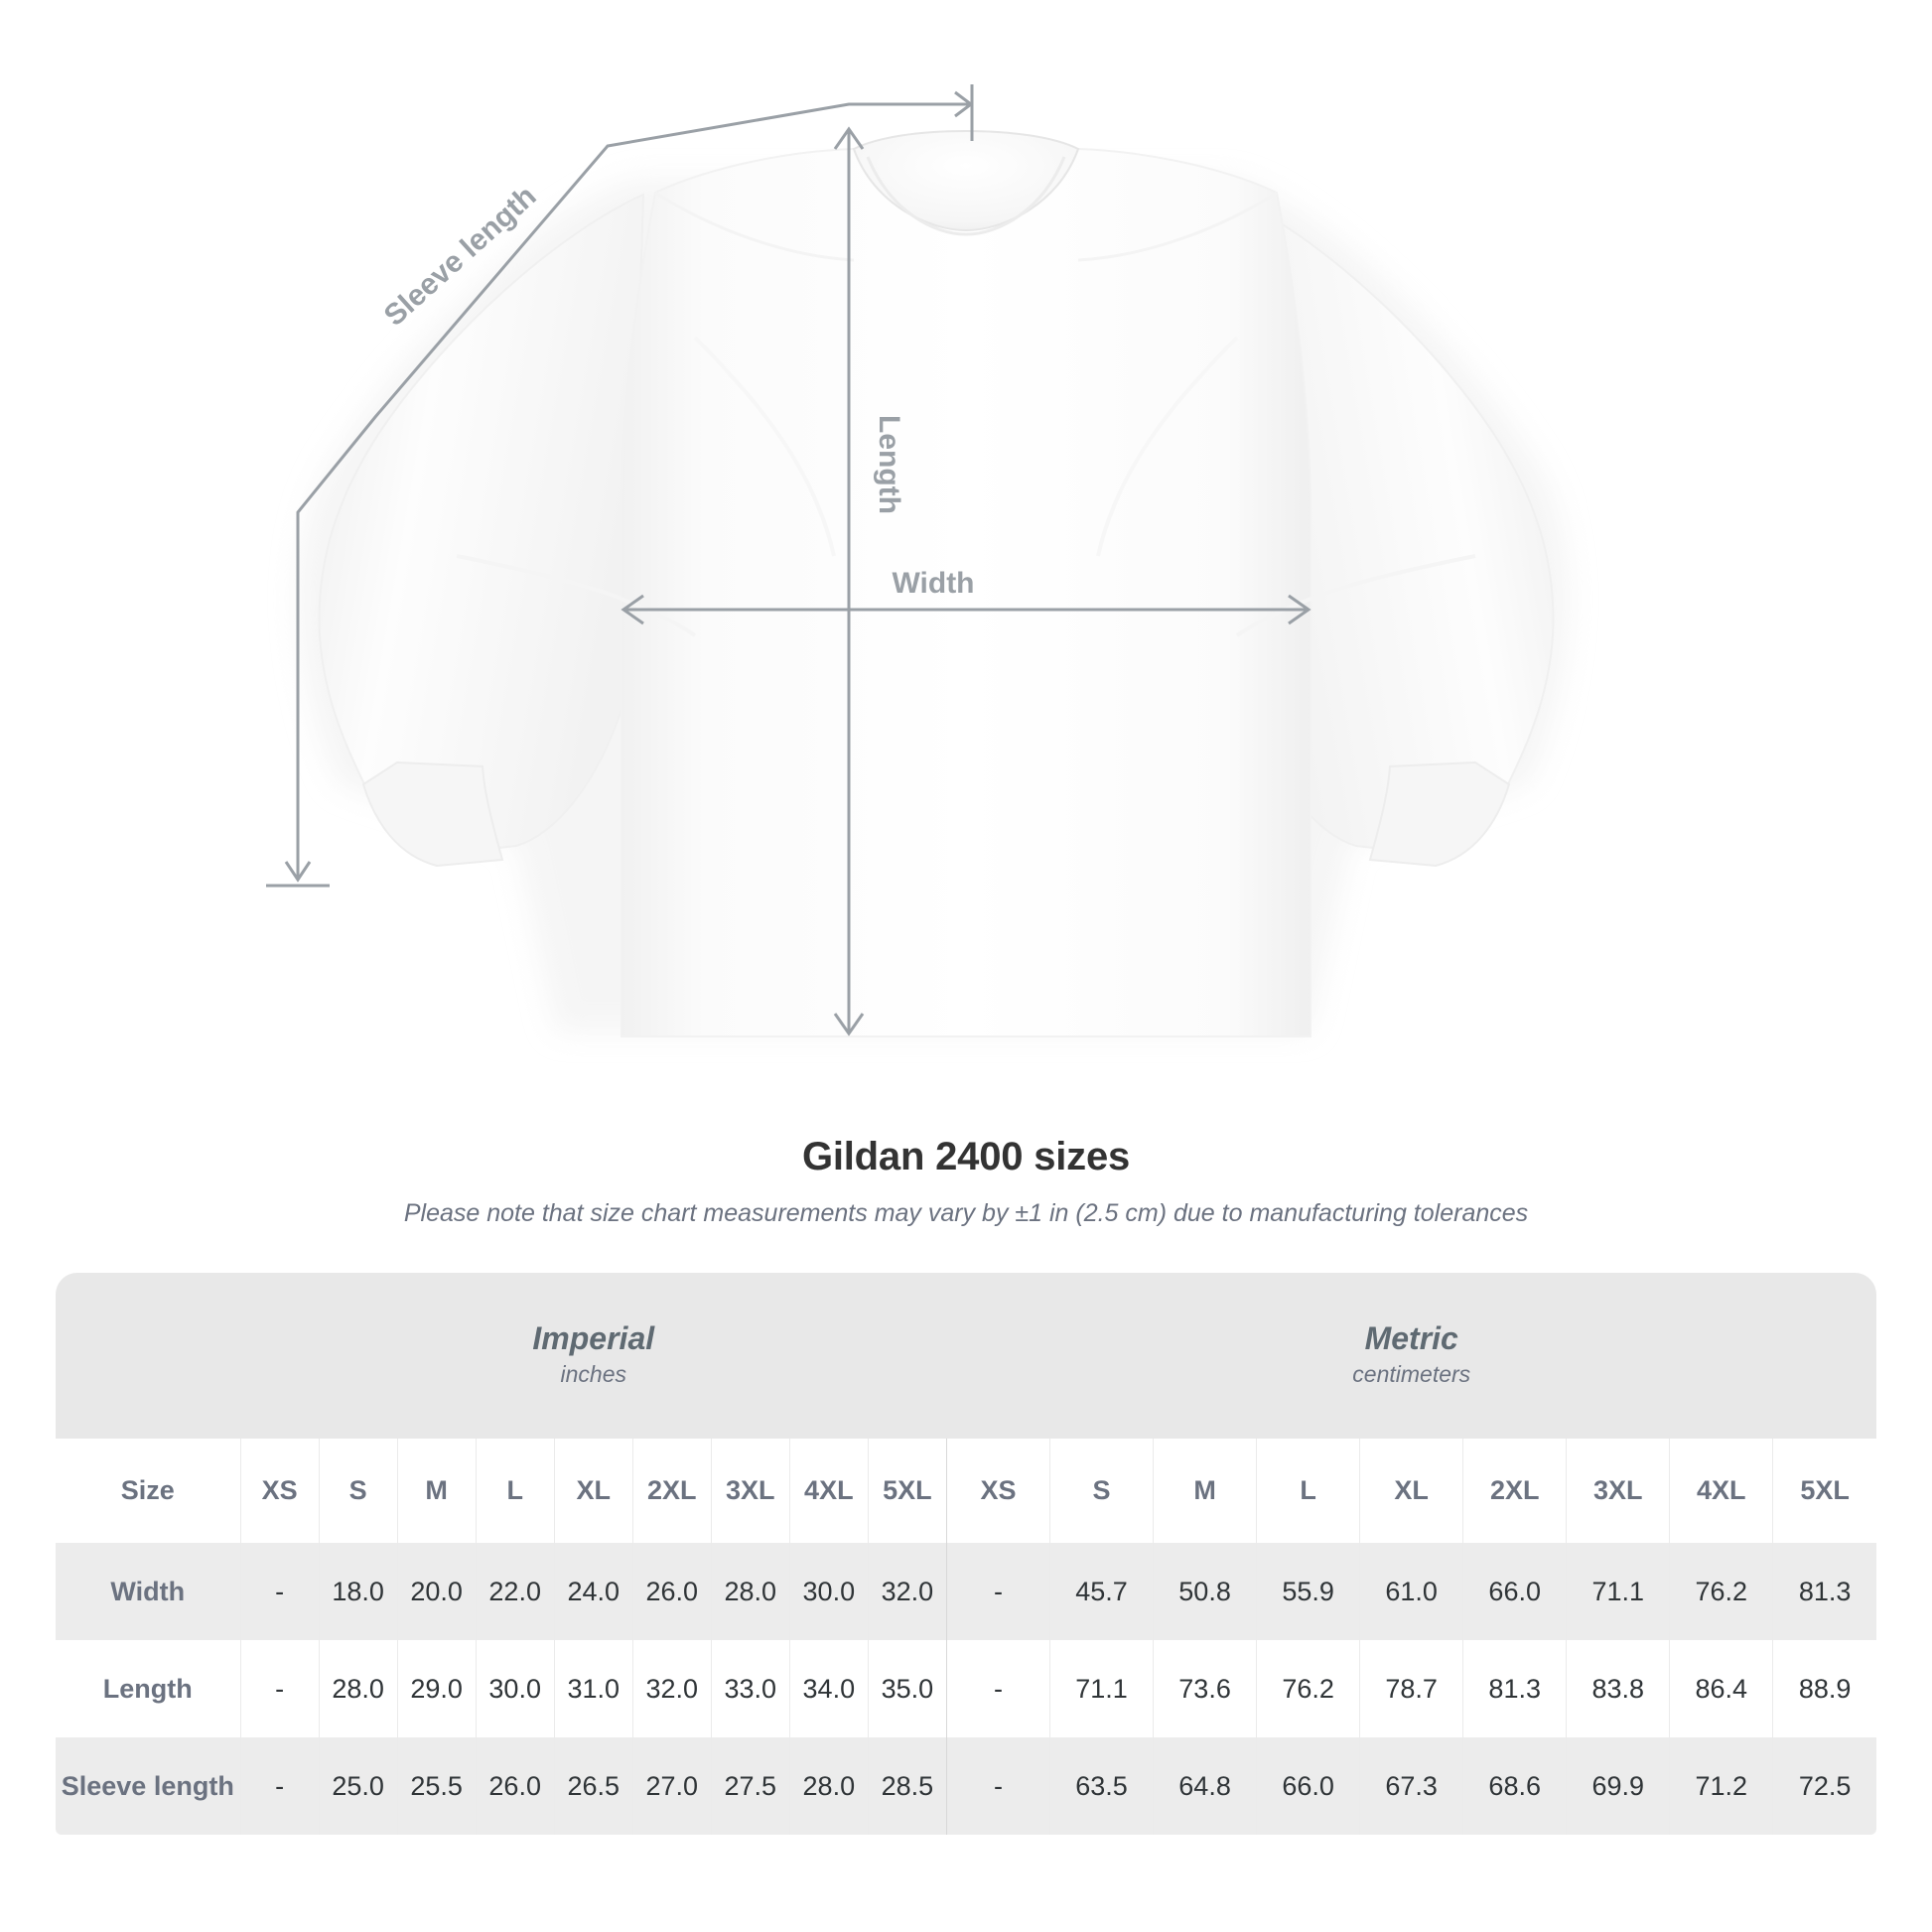 This screenshot has width=1932, height=1932. I want to click on cell-length-imperial-4xl: 34.0, so click(829, 1688).